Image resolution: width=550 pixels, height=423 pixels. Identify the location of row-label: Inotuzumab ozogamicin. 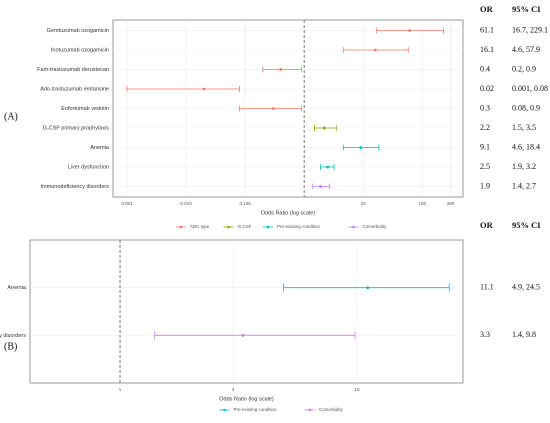
(80, 50).